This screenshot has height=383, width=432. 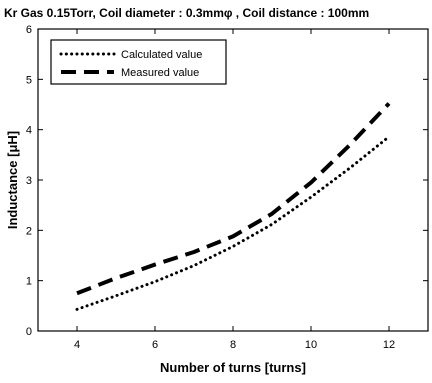 What do you see at coordinates (29, 332) in the screenshot?
I see `y-tick-label: 0` at bounding box center [29, 332].